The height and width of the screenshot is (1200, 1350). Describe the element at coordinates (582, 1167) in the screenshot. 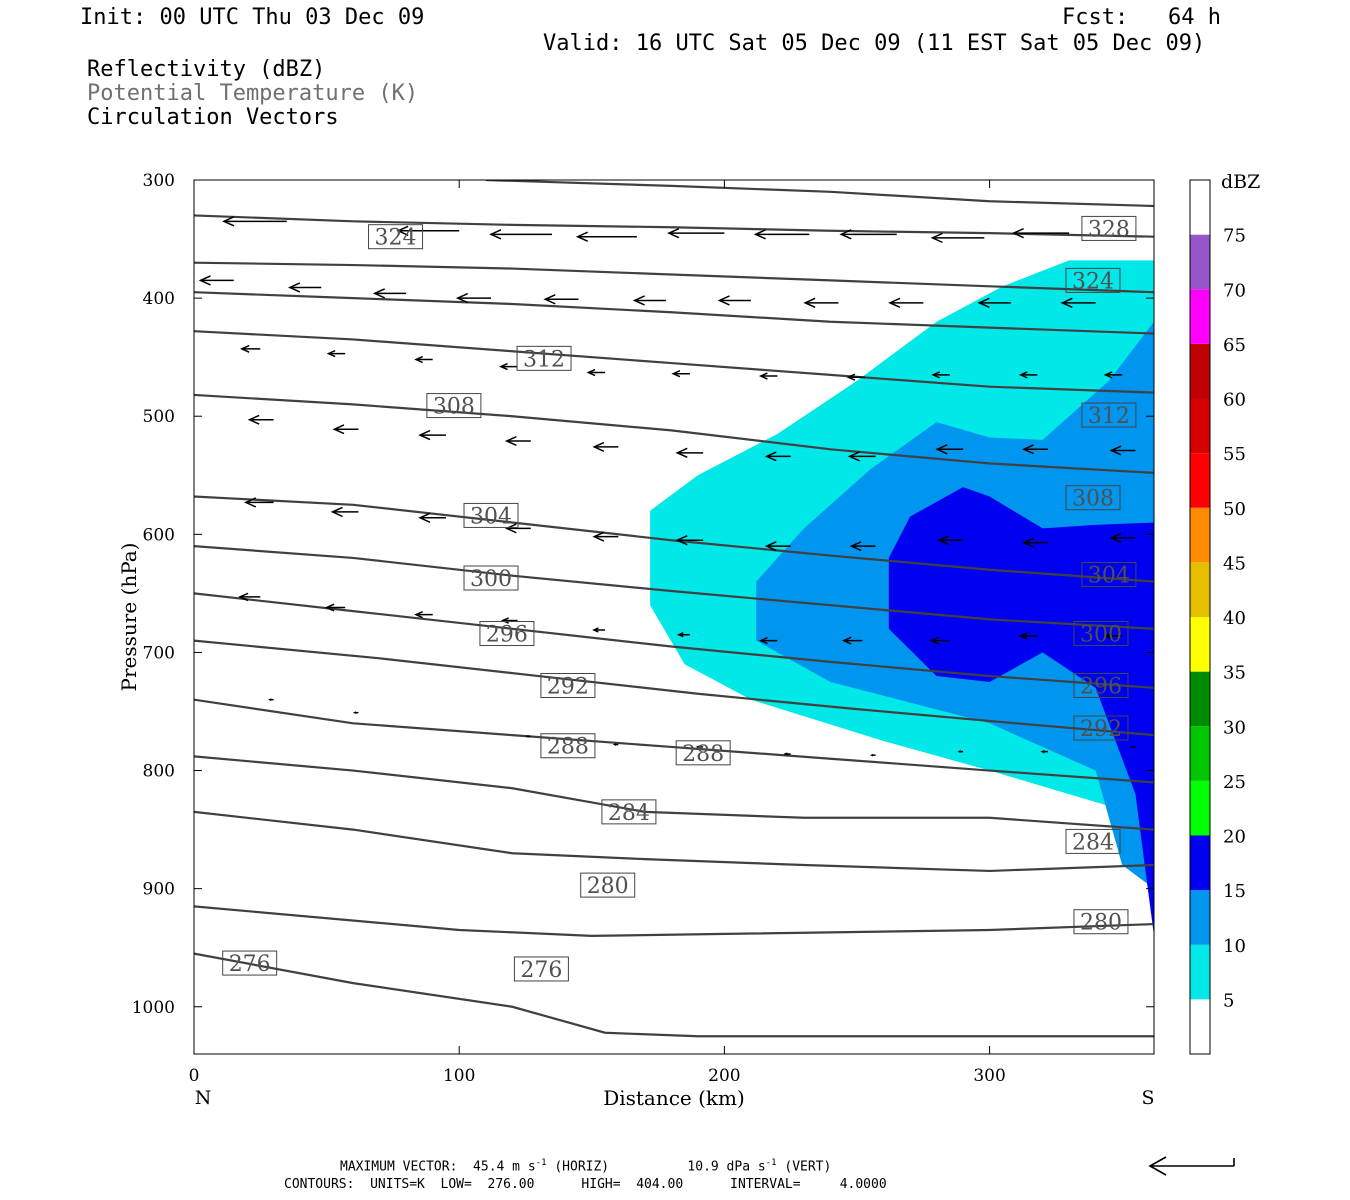

I see `horizontal-label: (HORIZ)` at that location.